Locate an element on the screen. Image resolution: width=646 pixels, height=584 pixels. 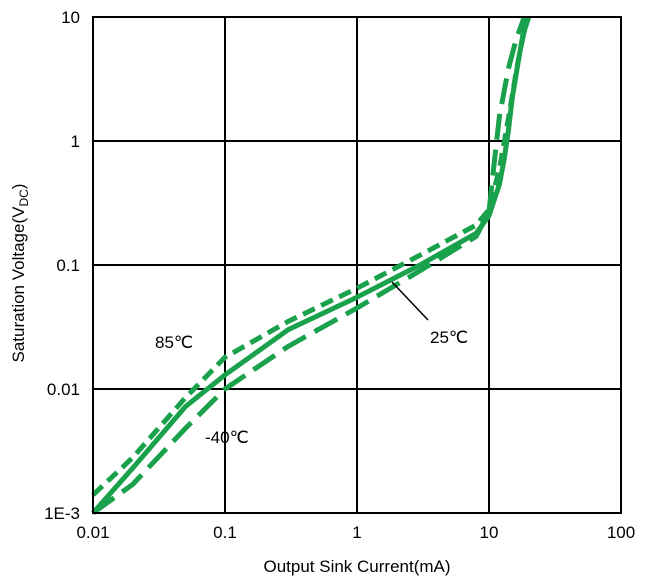
y-tick-label: 1 is located at coordinates (75, 141).